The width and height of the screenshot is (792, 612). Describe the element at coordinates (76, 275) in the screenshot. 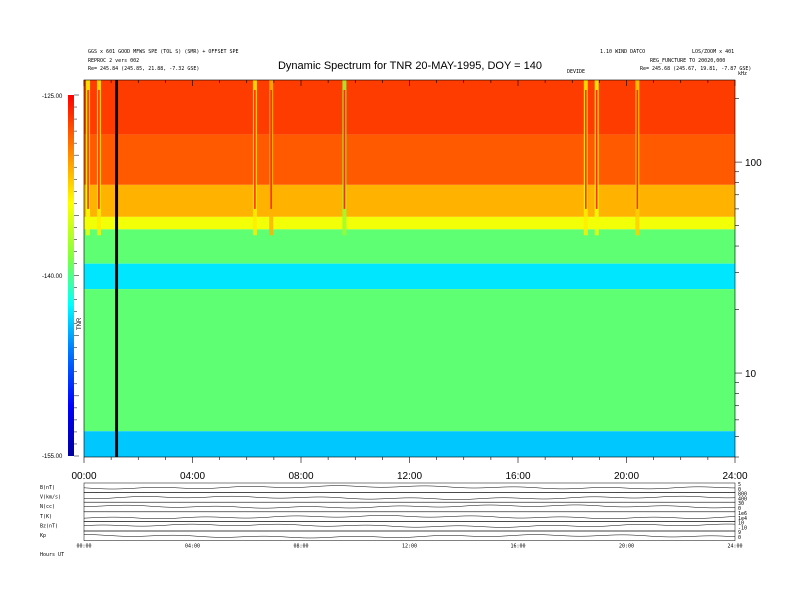

I see `colorbar-ticks` at that location.